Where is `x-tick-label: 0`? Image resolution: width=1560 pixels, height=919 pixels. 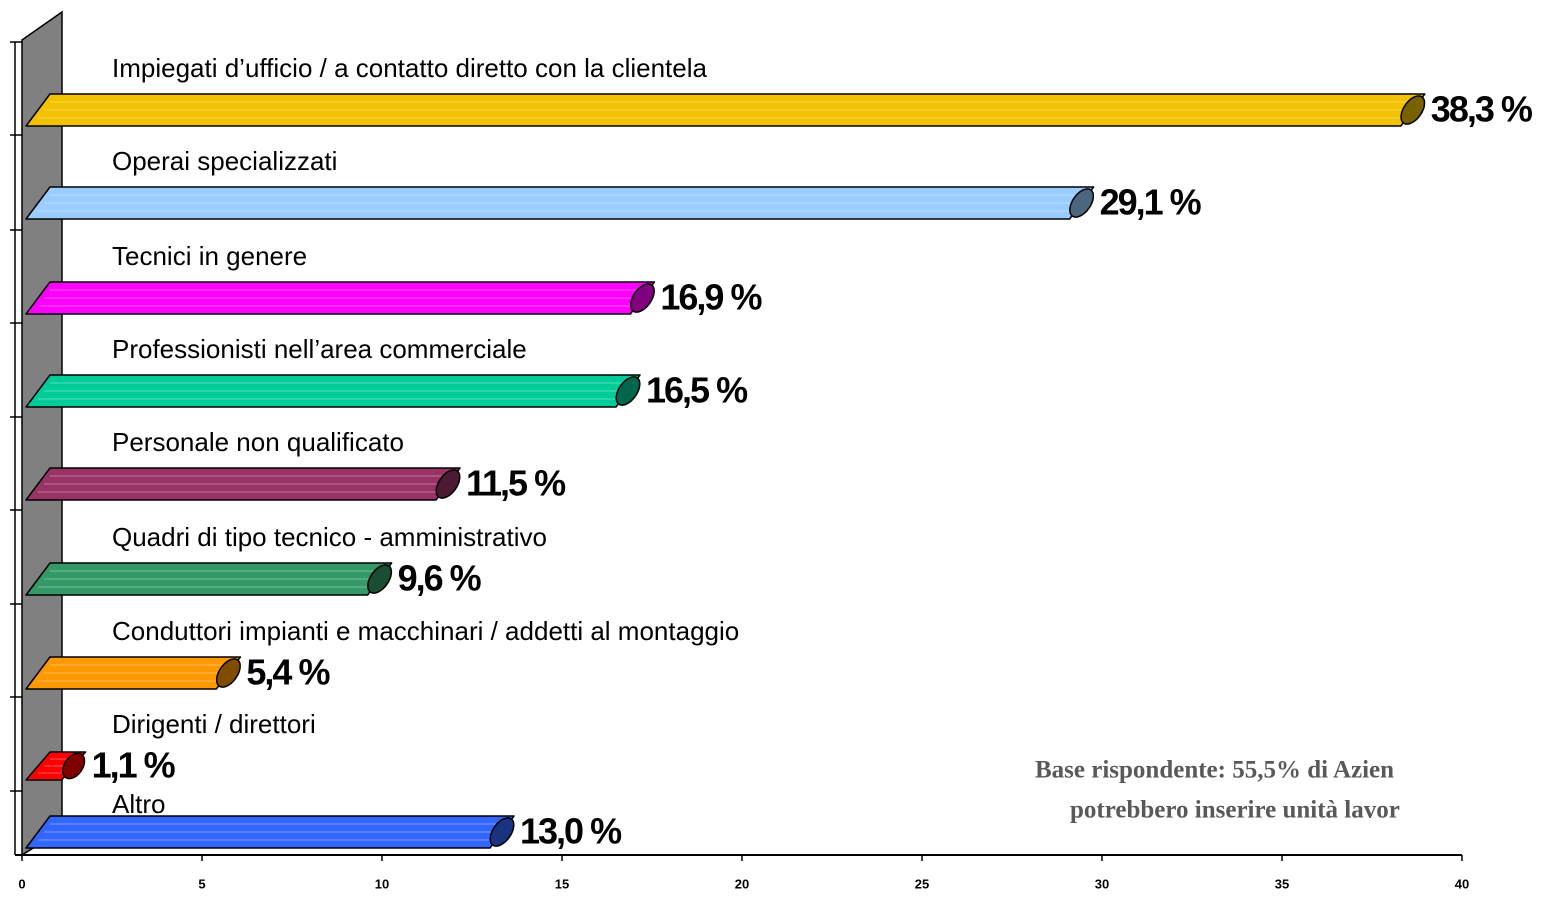 x-tick-label: 0 is located at coordinates (21, 883).